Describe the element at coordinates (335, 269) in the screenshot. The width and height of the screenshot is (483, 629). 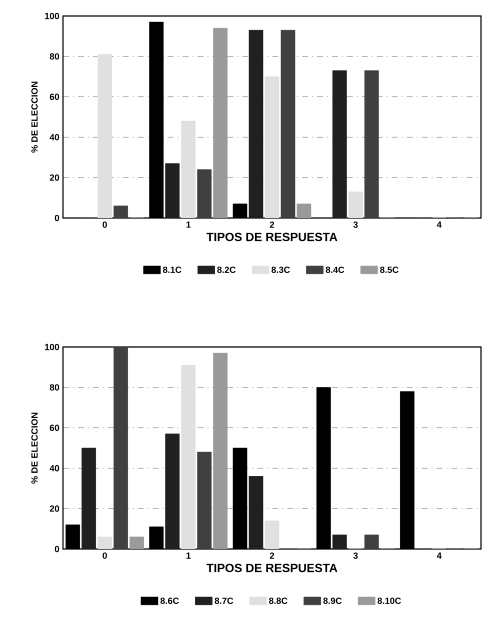
I see `legend-label: 8.4C` at that location.